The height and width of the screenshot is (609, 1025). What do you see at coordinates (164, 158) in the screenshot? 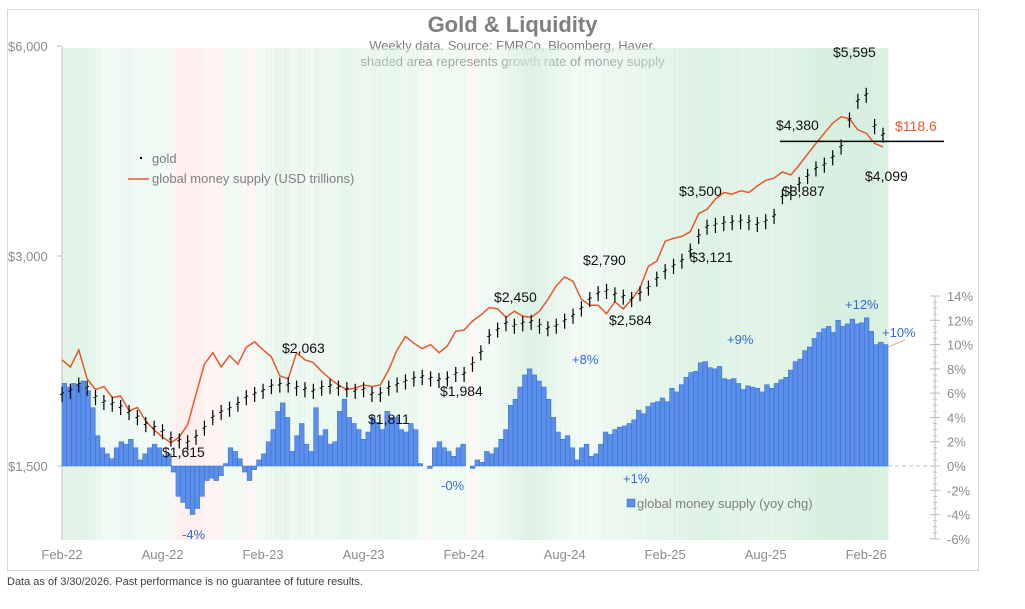
I see `legend-gold-label: gold` at bounding box center [164, 158].